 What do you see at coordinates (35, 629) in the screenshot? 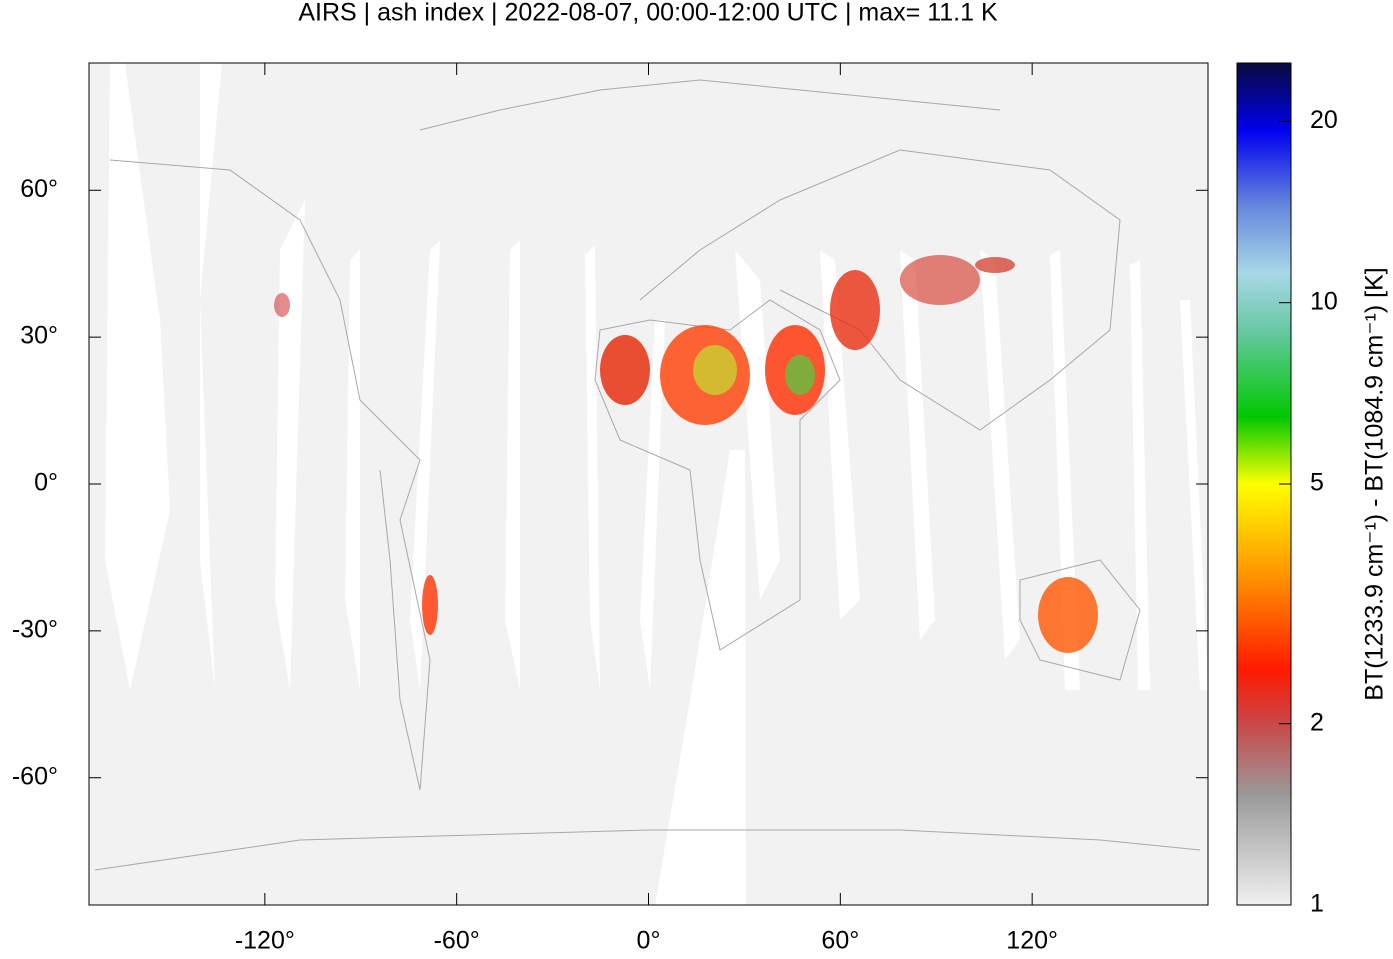
I see `y-tick-label: -30°` at bounding box center [35, 629].